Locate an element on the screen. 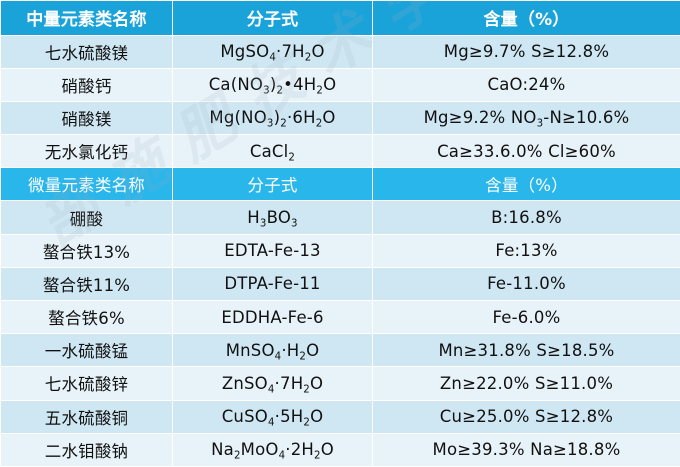 The height and width of the screenshot is (467, 680). element-name: 硼酸 is located at coordinates (86, 217).